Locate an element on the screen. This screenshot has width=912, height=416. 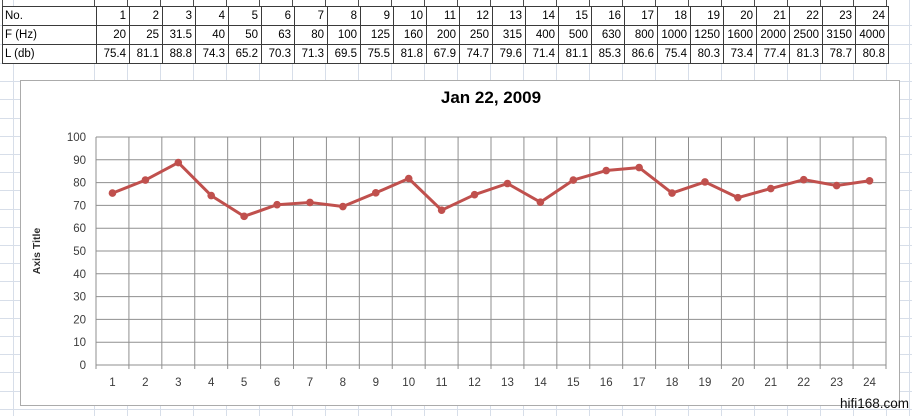
table-row-label: No. is located at coordinates (49, 16).